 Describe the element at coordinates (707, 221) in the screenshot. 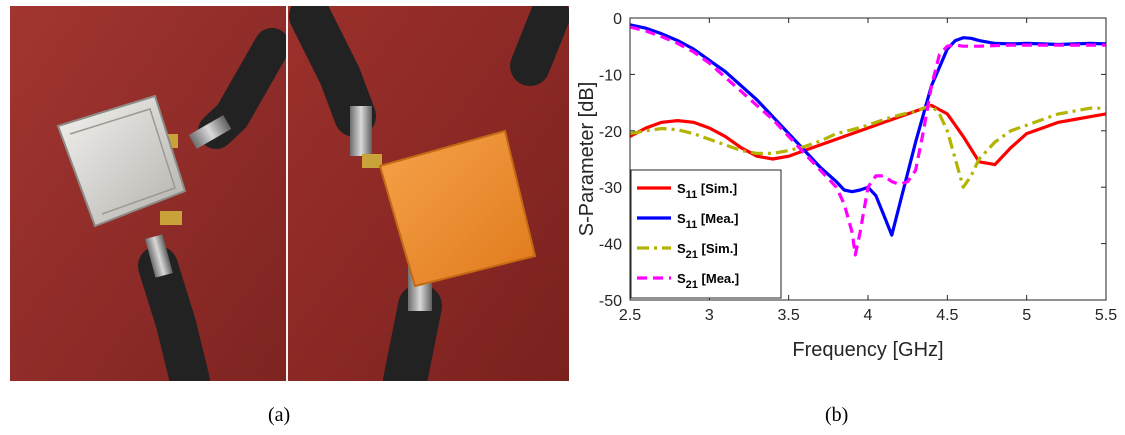

I see `legend-entry: S11 [Mea.]` at that location.